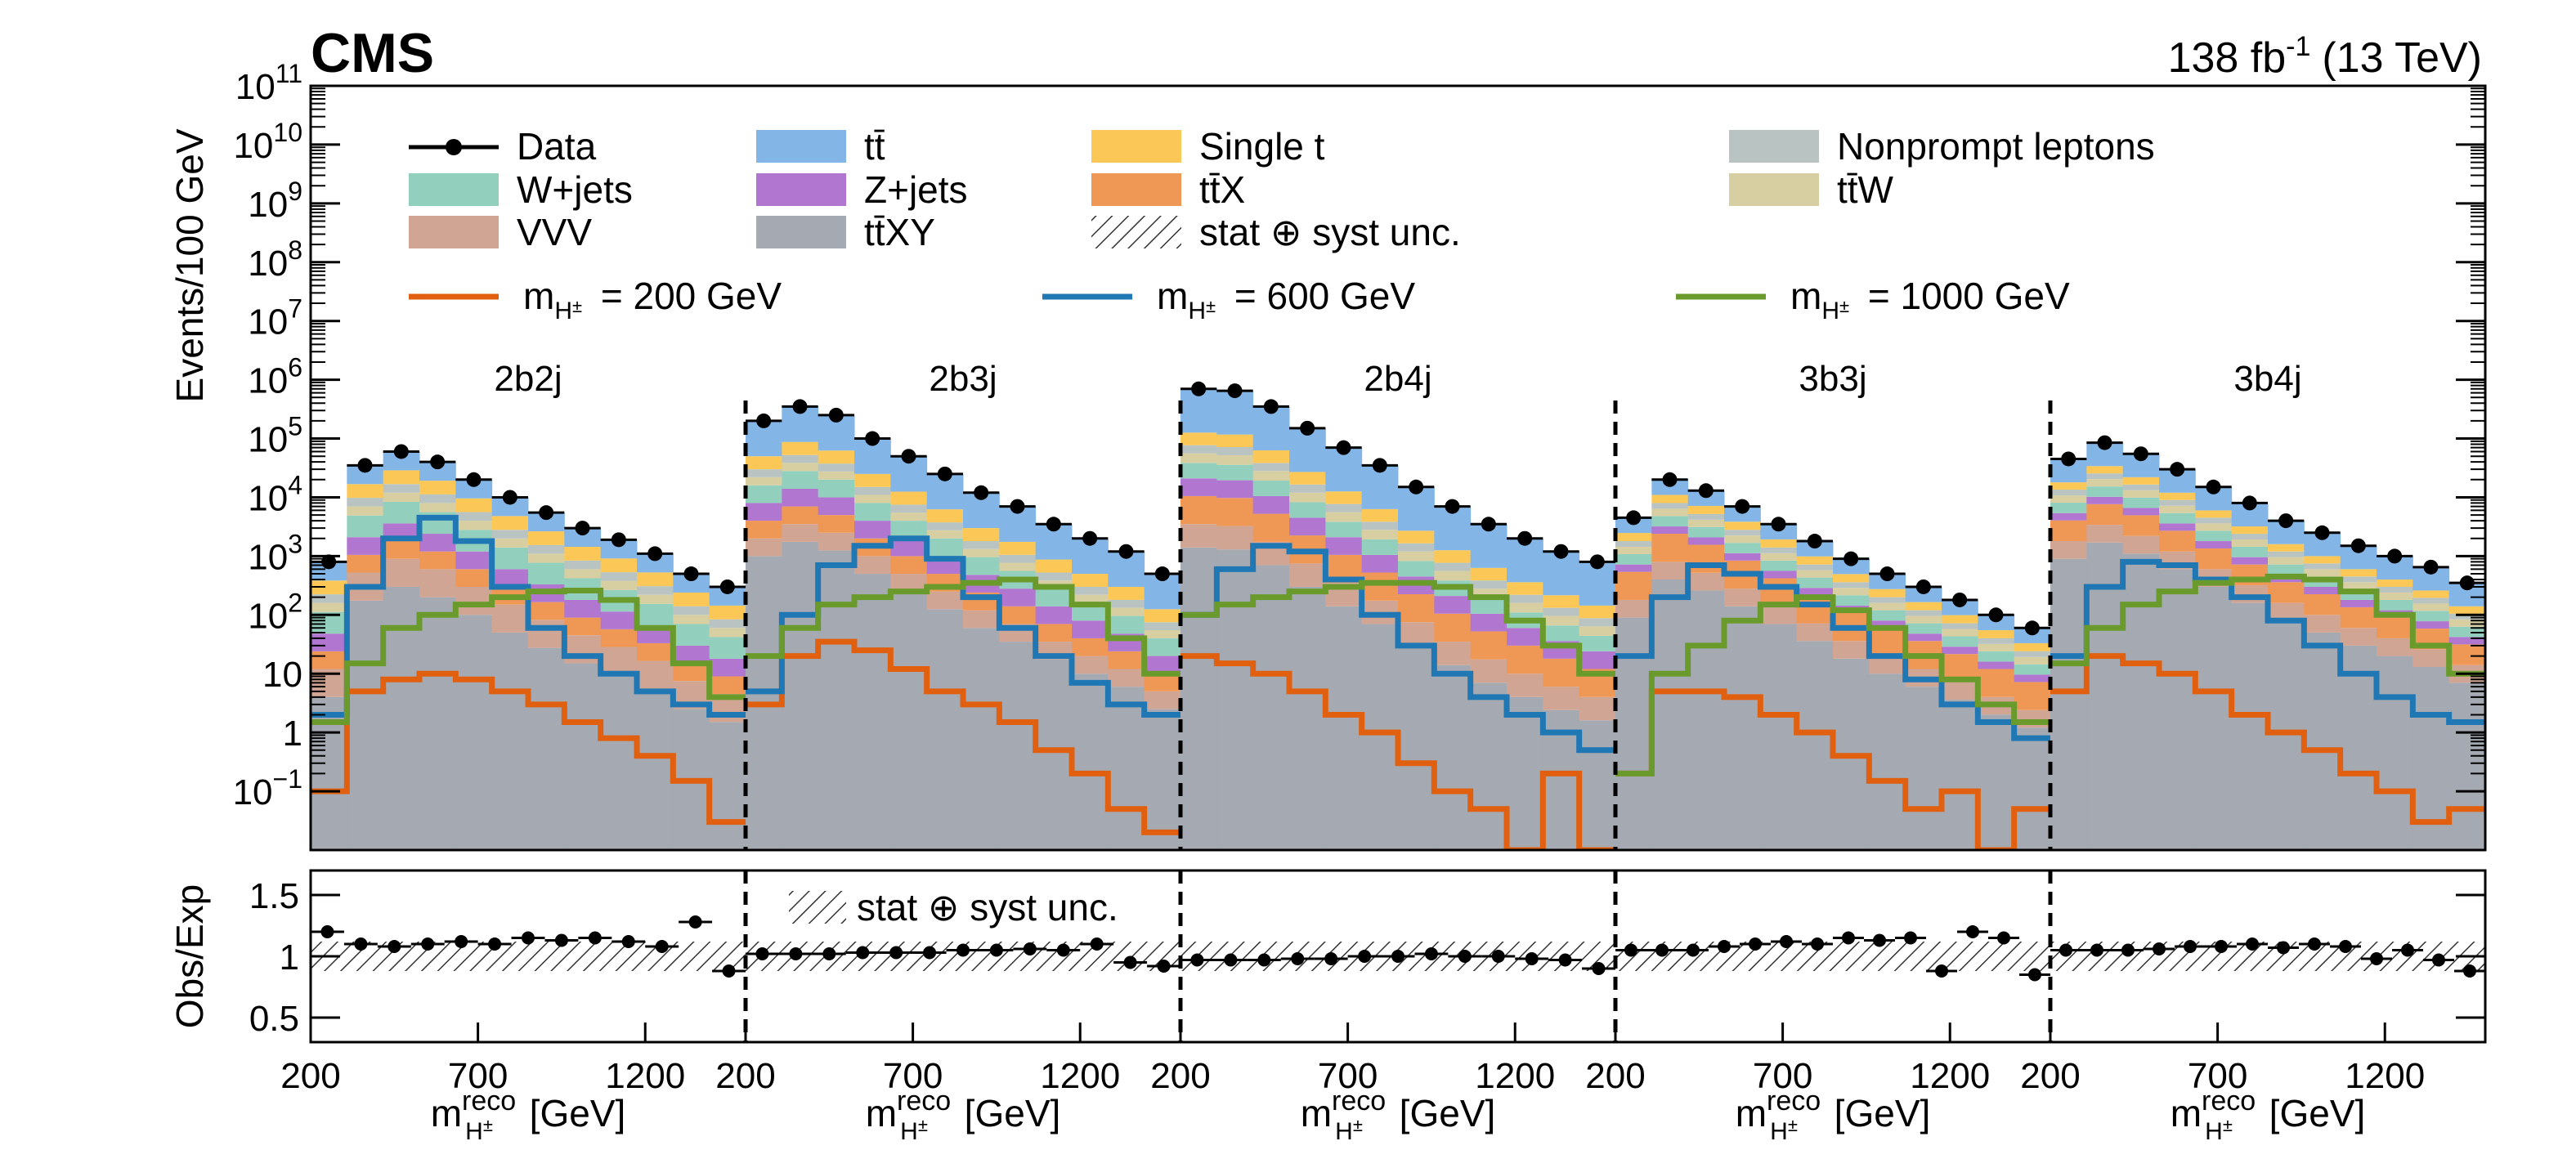 The height and width of the screenshot is (1159, 2576). What do you see at coordinates (800, 533) in the screenshot?
I see `stack-bar-2b3j-1-vvv` at bounding box center [800, 533].